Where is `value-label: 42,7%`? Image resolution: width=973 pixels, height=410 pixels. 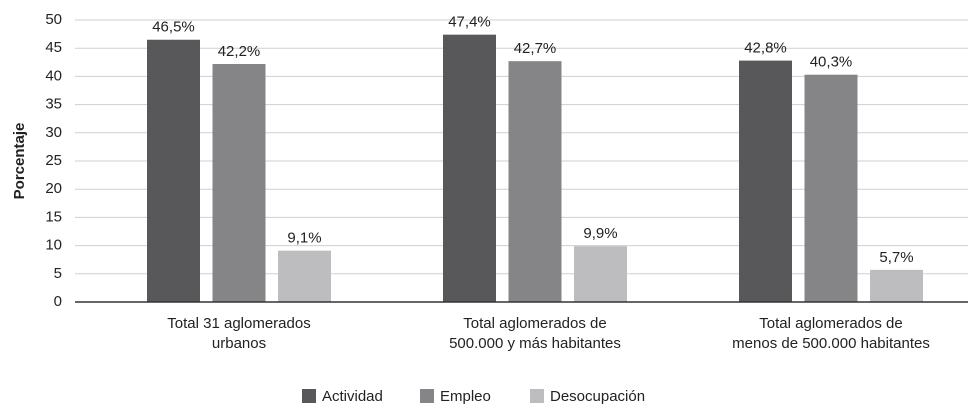
value-label: 42,7% is located at coordinates (535, 48).